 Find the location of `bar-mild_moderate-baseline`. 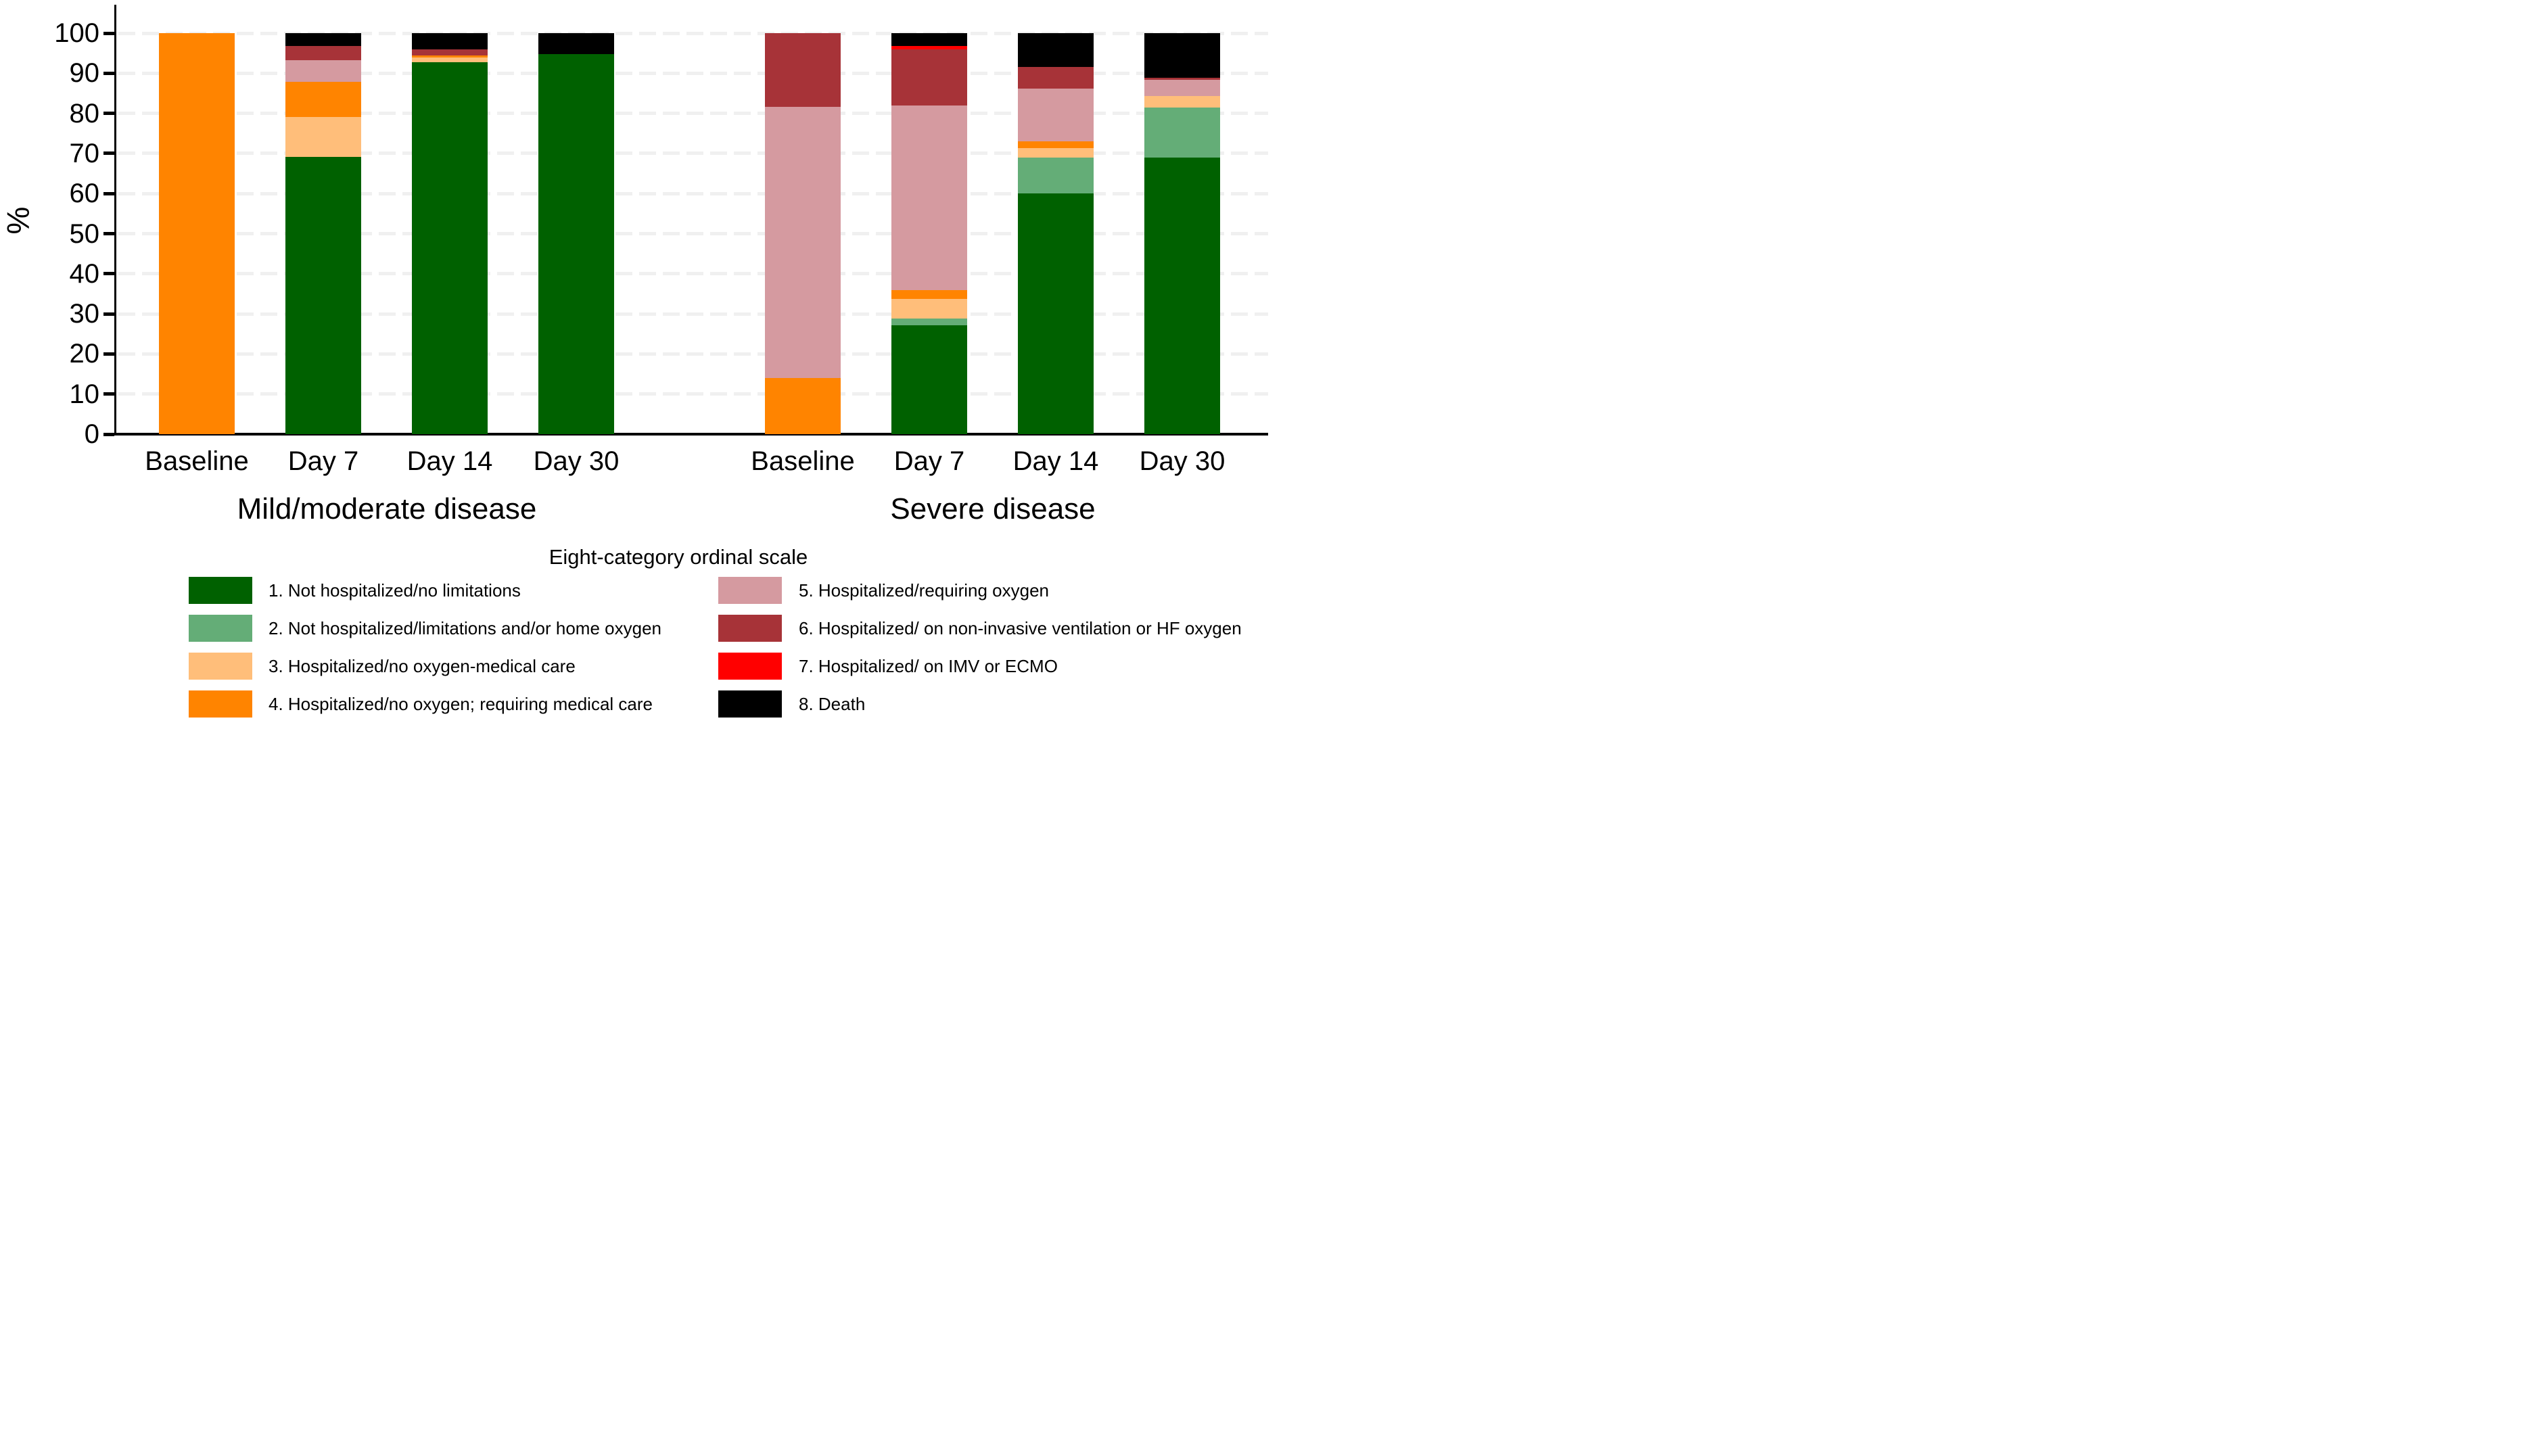

bar-mild_moderate-baseline is located at coordinates (197, 234).